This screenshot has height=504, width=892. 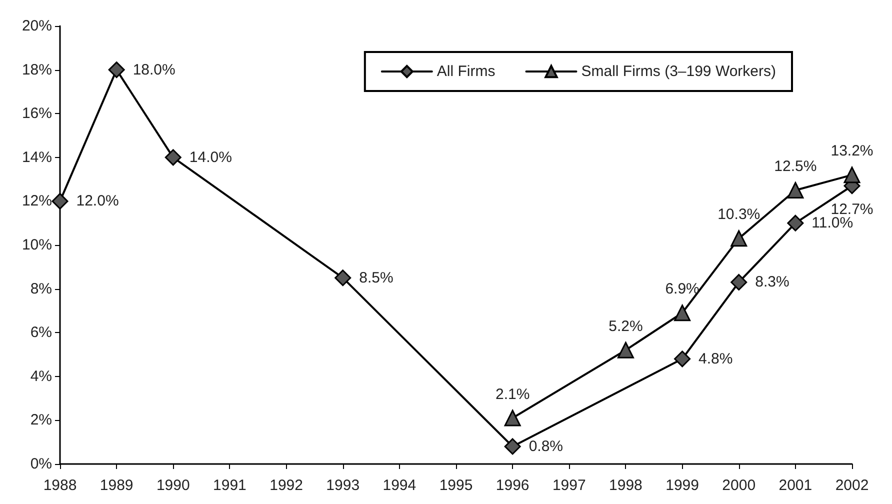 I want to click on y-tick-label: 2%, so click(x=41, y=420).